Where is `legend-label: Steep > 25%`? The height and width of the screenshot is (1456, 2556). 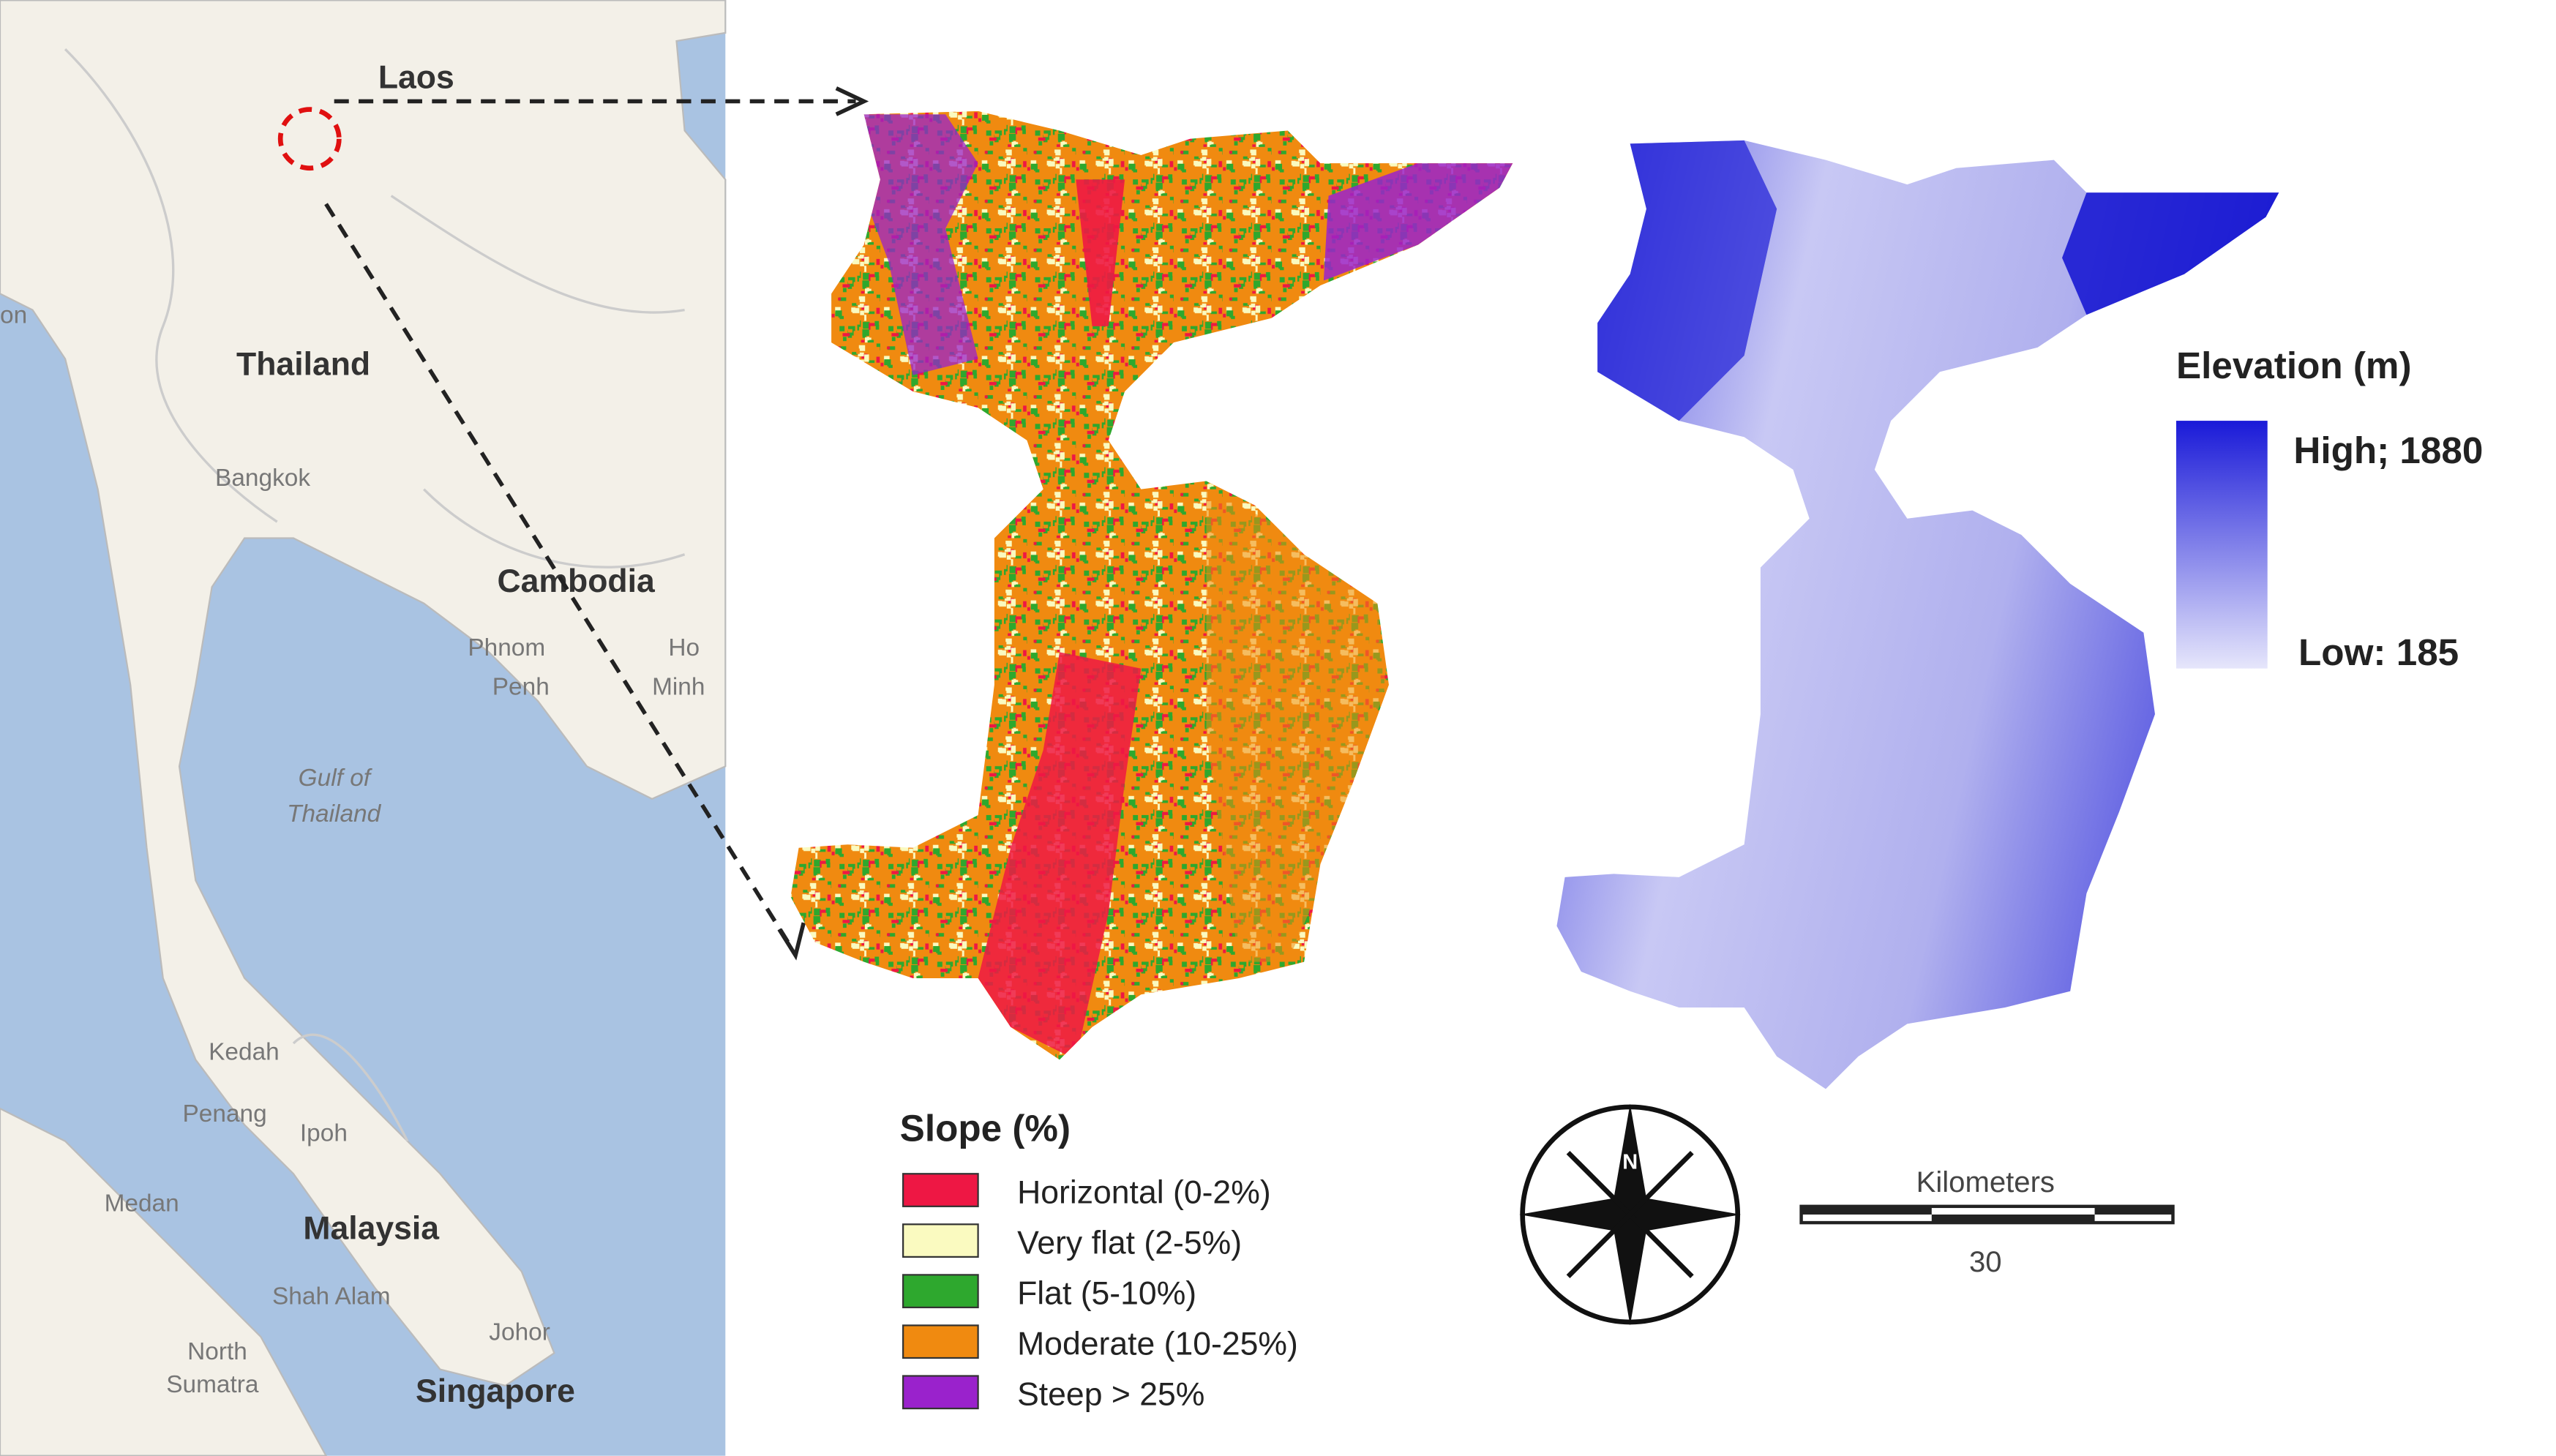
legend-label: Steep > 25% is located at coordinates (1110, 1395).